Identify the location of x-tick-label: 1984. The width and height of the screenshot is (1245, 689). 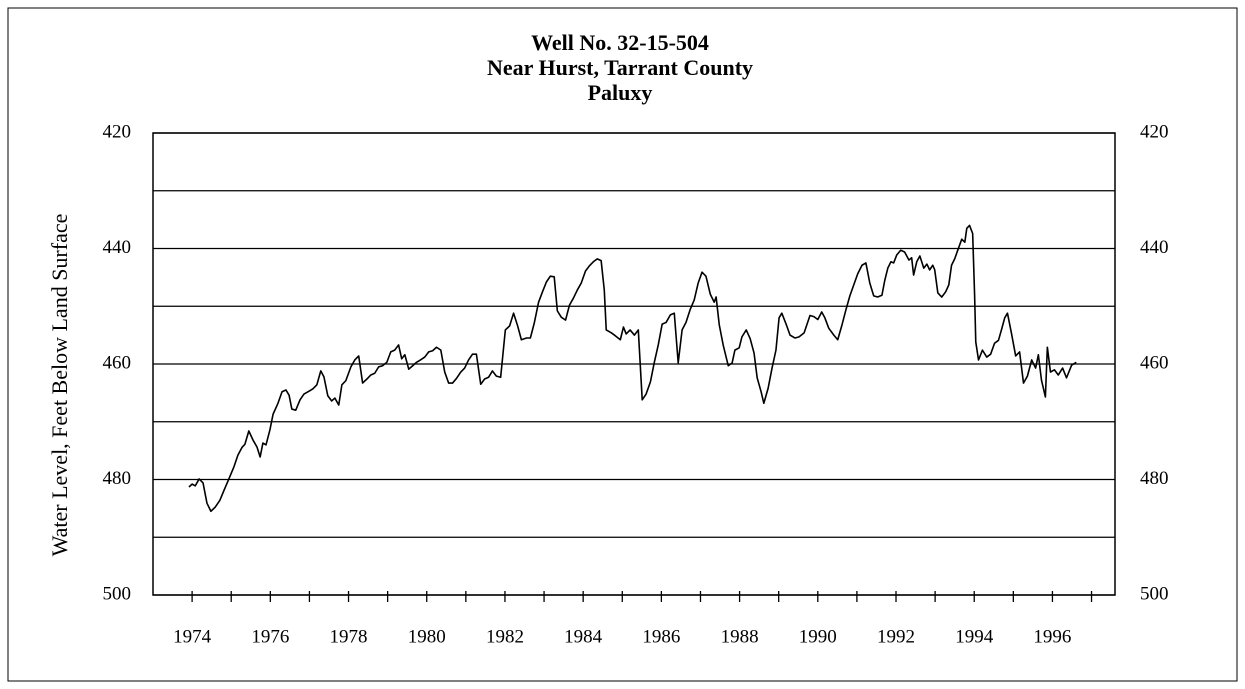
(583, 636).